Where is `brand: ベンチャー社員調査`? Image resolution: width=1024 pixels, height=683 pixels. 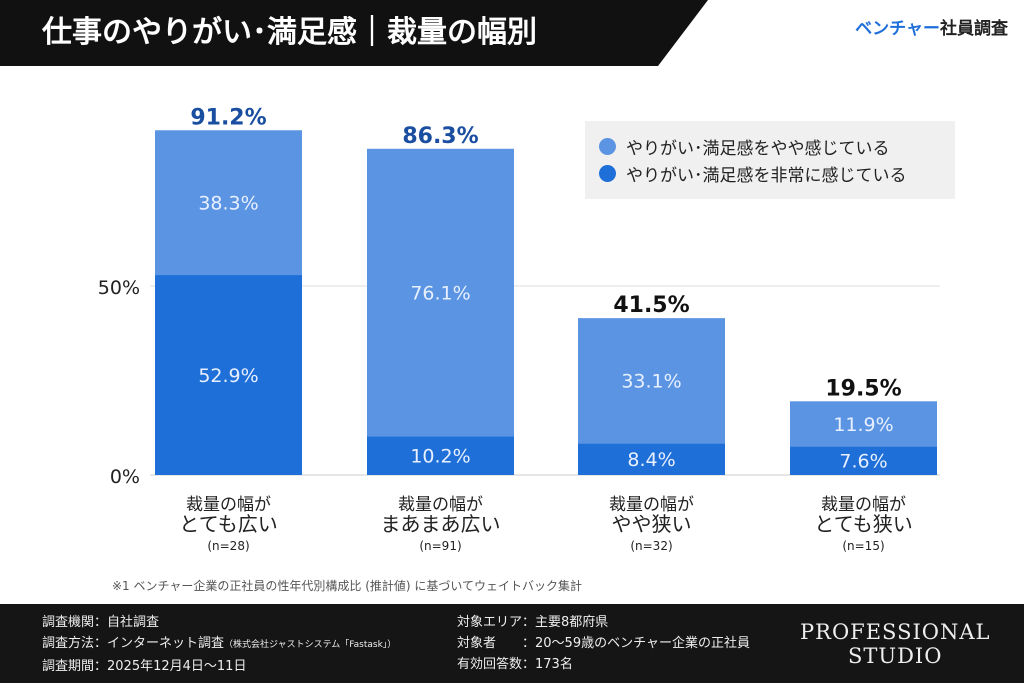
brand: ベンチャー社員調査 is located at coordinates (931, 26).